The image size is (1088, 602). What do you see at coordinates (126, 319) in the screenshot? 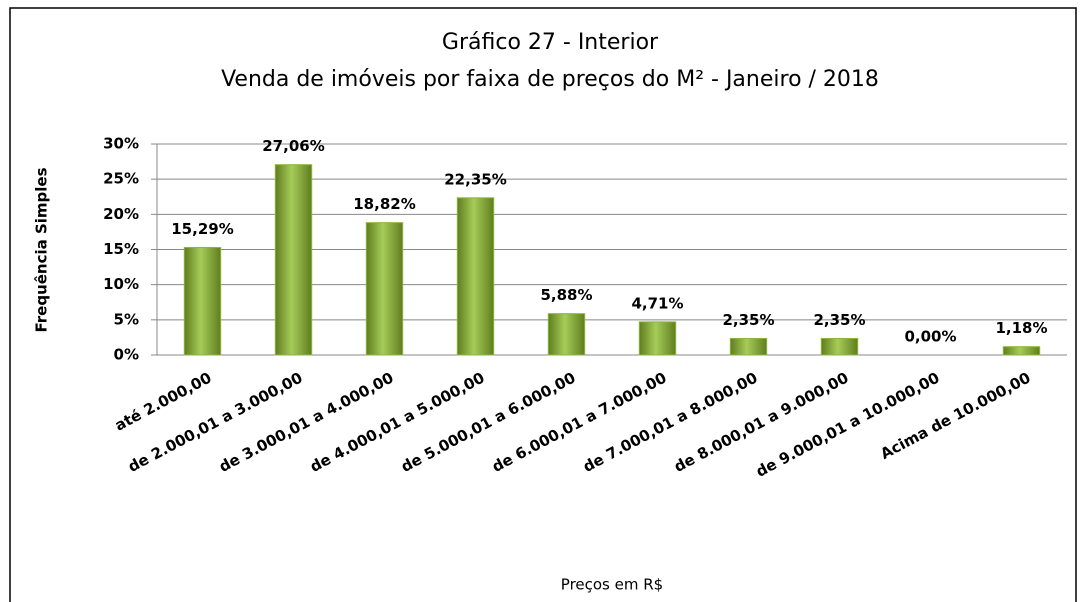
I see `y-tick-label: 5%` at bounding box center [126, 319].